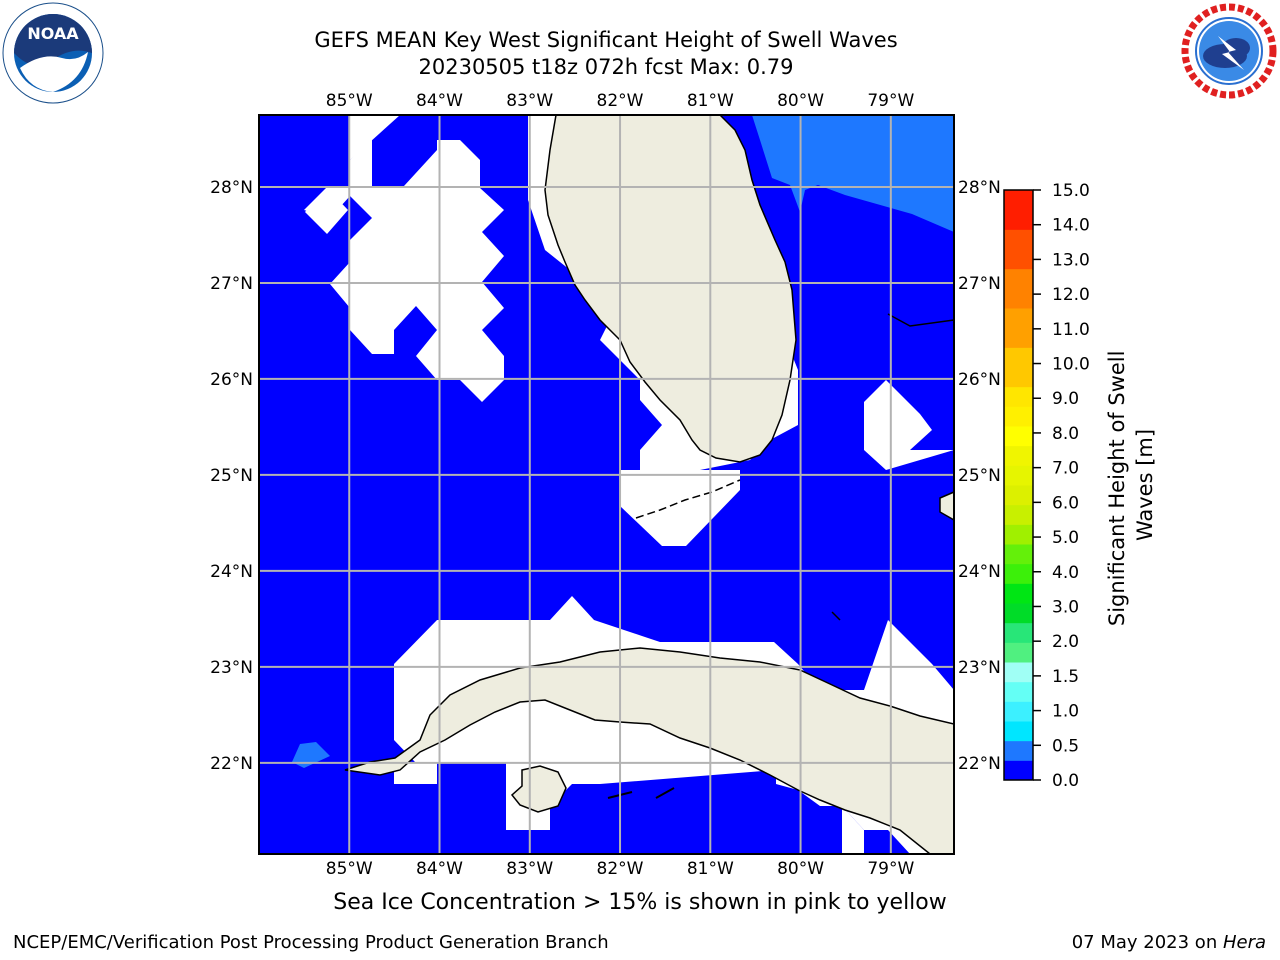  Describe the element at coordinates (1065, 573) in the screenshot. I see `colorbar-tick-label: 4.0` at that location.